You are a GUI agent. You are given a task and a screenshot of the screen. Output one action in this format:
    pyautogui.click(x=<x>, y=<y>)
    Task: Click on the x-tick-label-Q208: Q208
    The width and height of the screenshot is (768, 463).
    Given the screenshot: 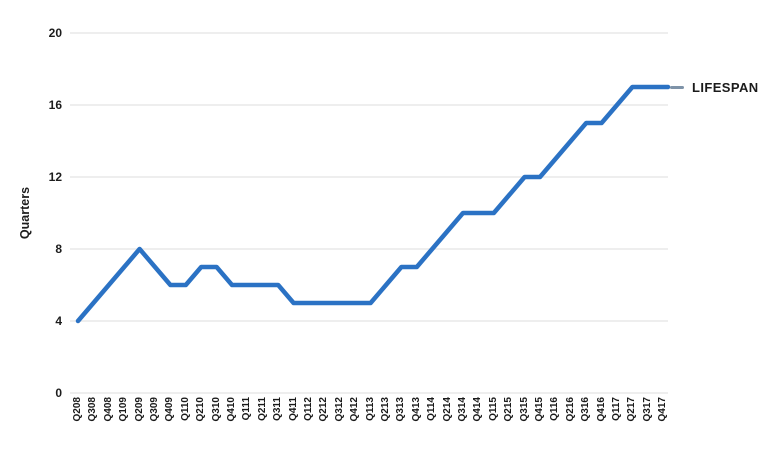 What is the action you would take?
    pyautogui.click(x=77, y=409)
    